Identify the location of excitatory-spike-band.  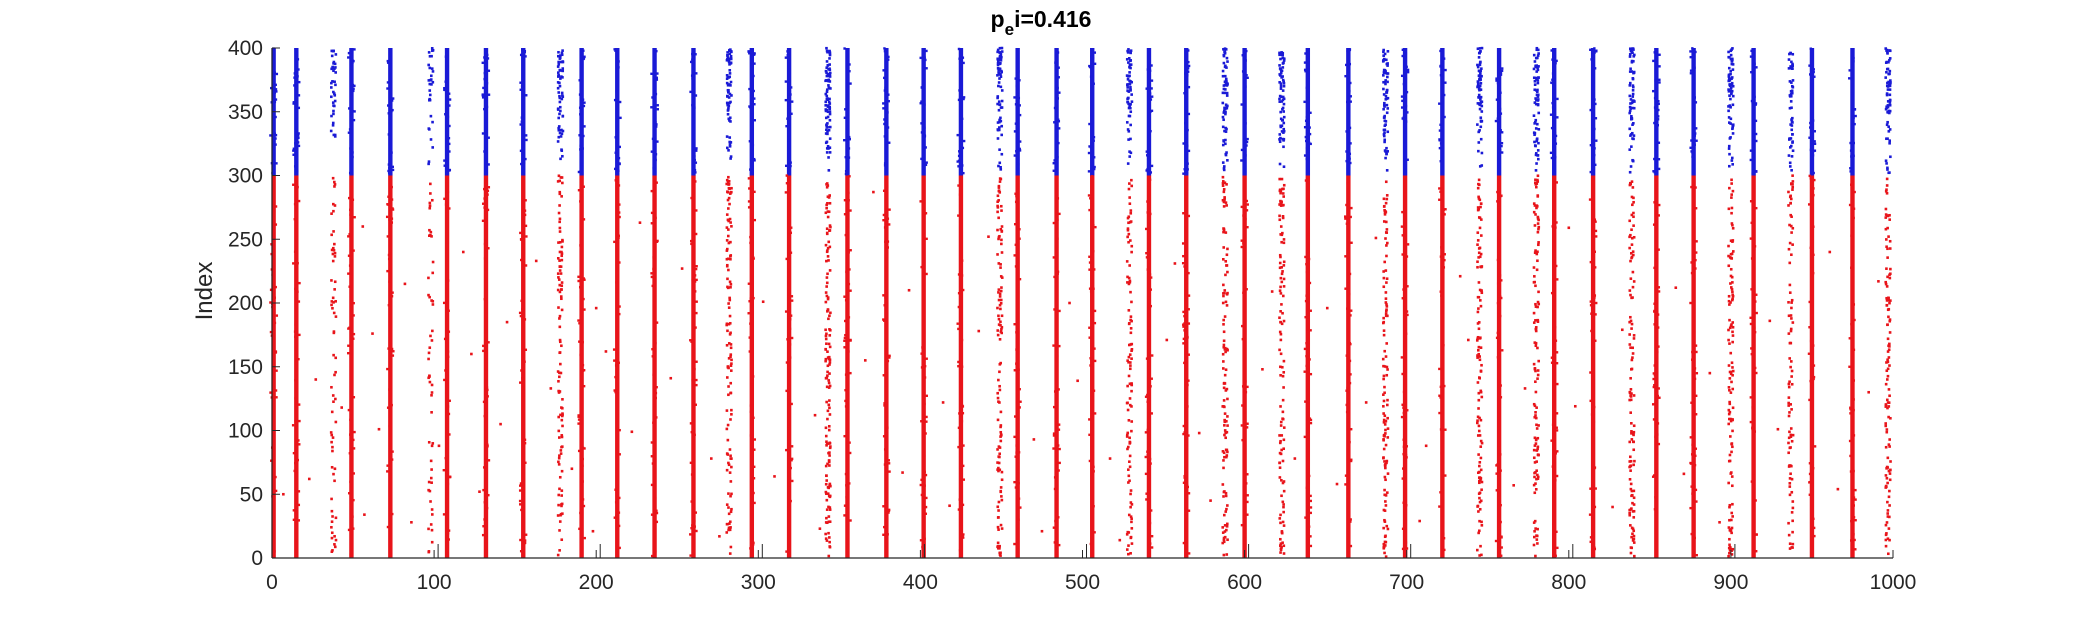
(1693, 366).